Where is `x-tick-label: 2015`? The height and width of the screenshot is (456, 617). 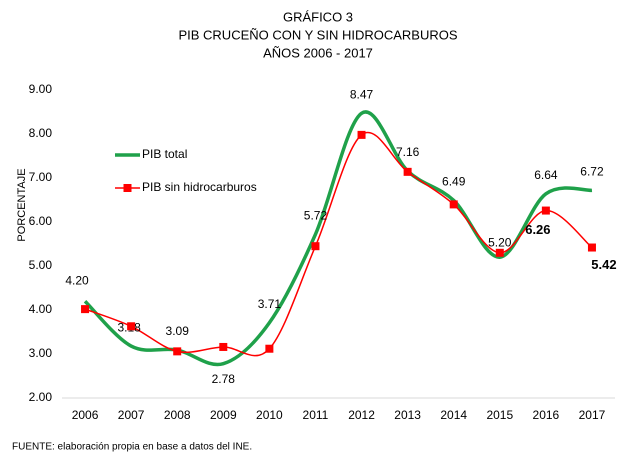 x-tick-label: 2015 is located at coordinates (499, 415).